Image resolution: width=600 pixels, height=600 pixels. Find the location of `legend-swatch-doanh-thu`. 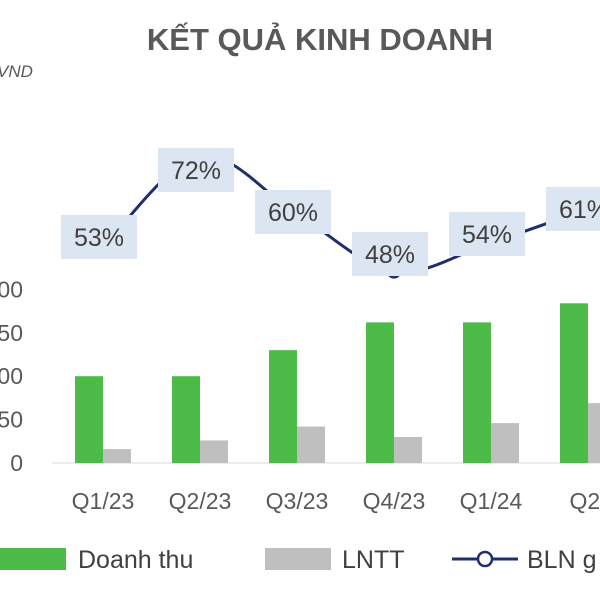

legend-swatch-doanh-thu is located at coordinates (33, 559).